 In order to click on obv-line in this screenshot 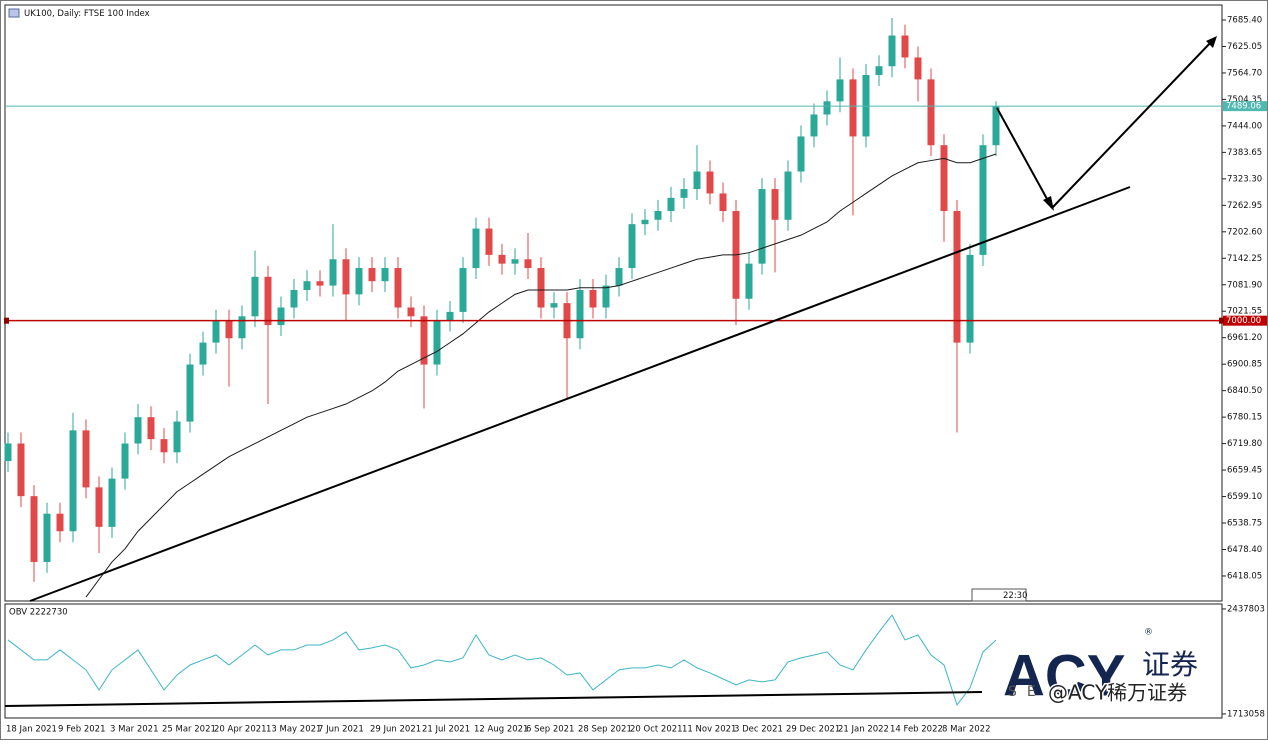, I will do `click(502, 660)`.